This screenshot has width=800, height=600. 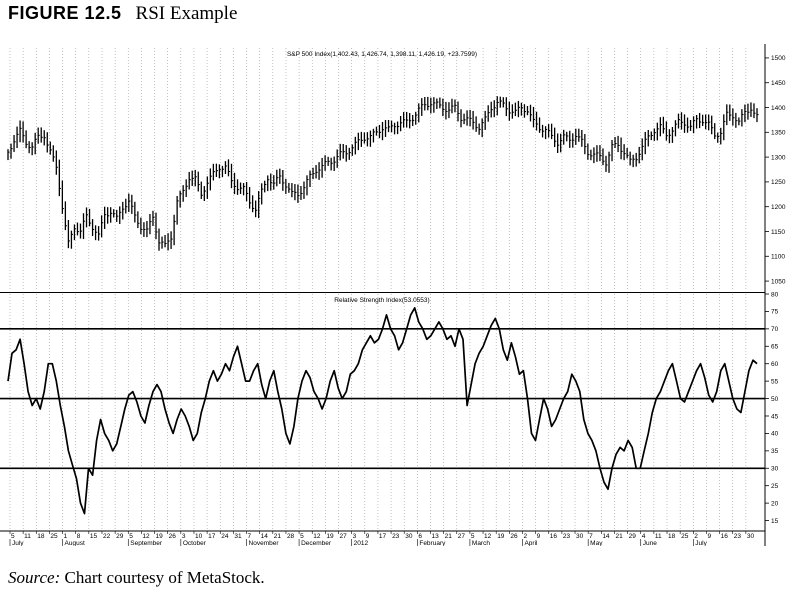 I want to click on figure-caption: FIGURE 12.5 RSI Example, so click(x=122, y=16).